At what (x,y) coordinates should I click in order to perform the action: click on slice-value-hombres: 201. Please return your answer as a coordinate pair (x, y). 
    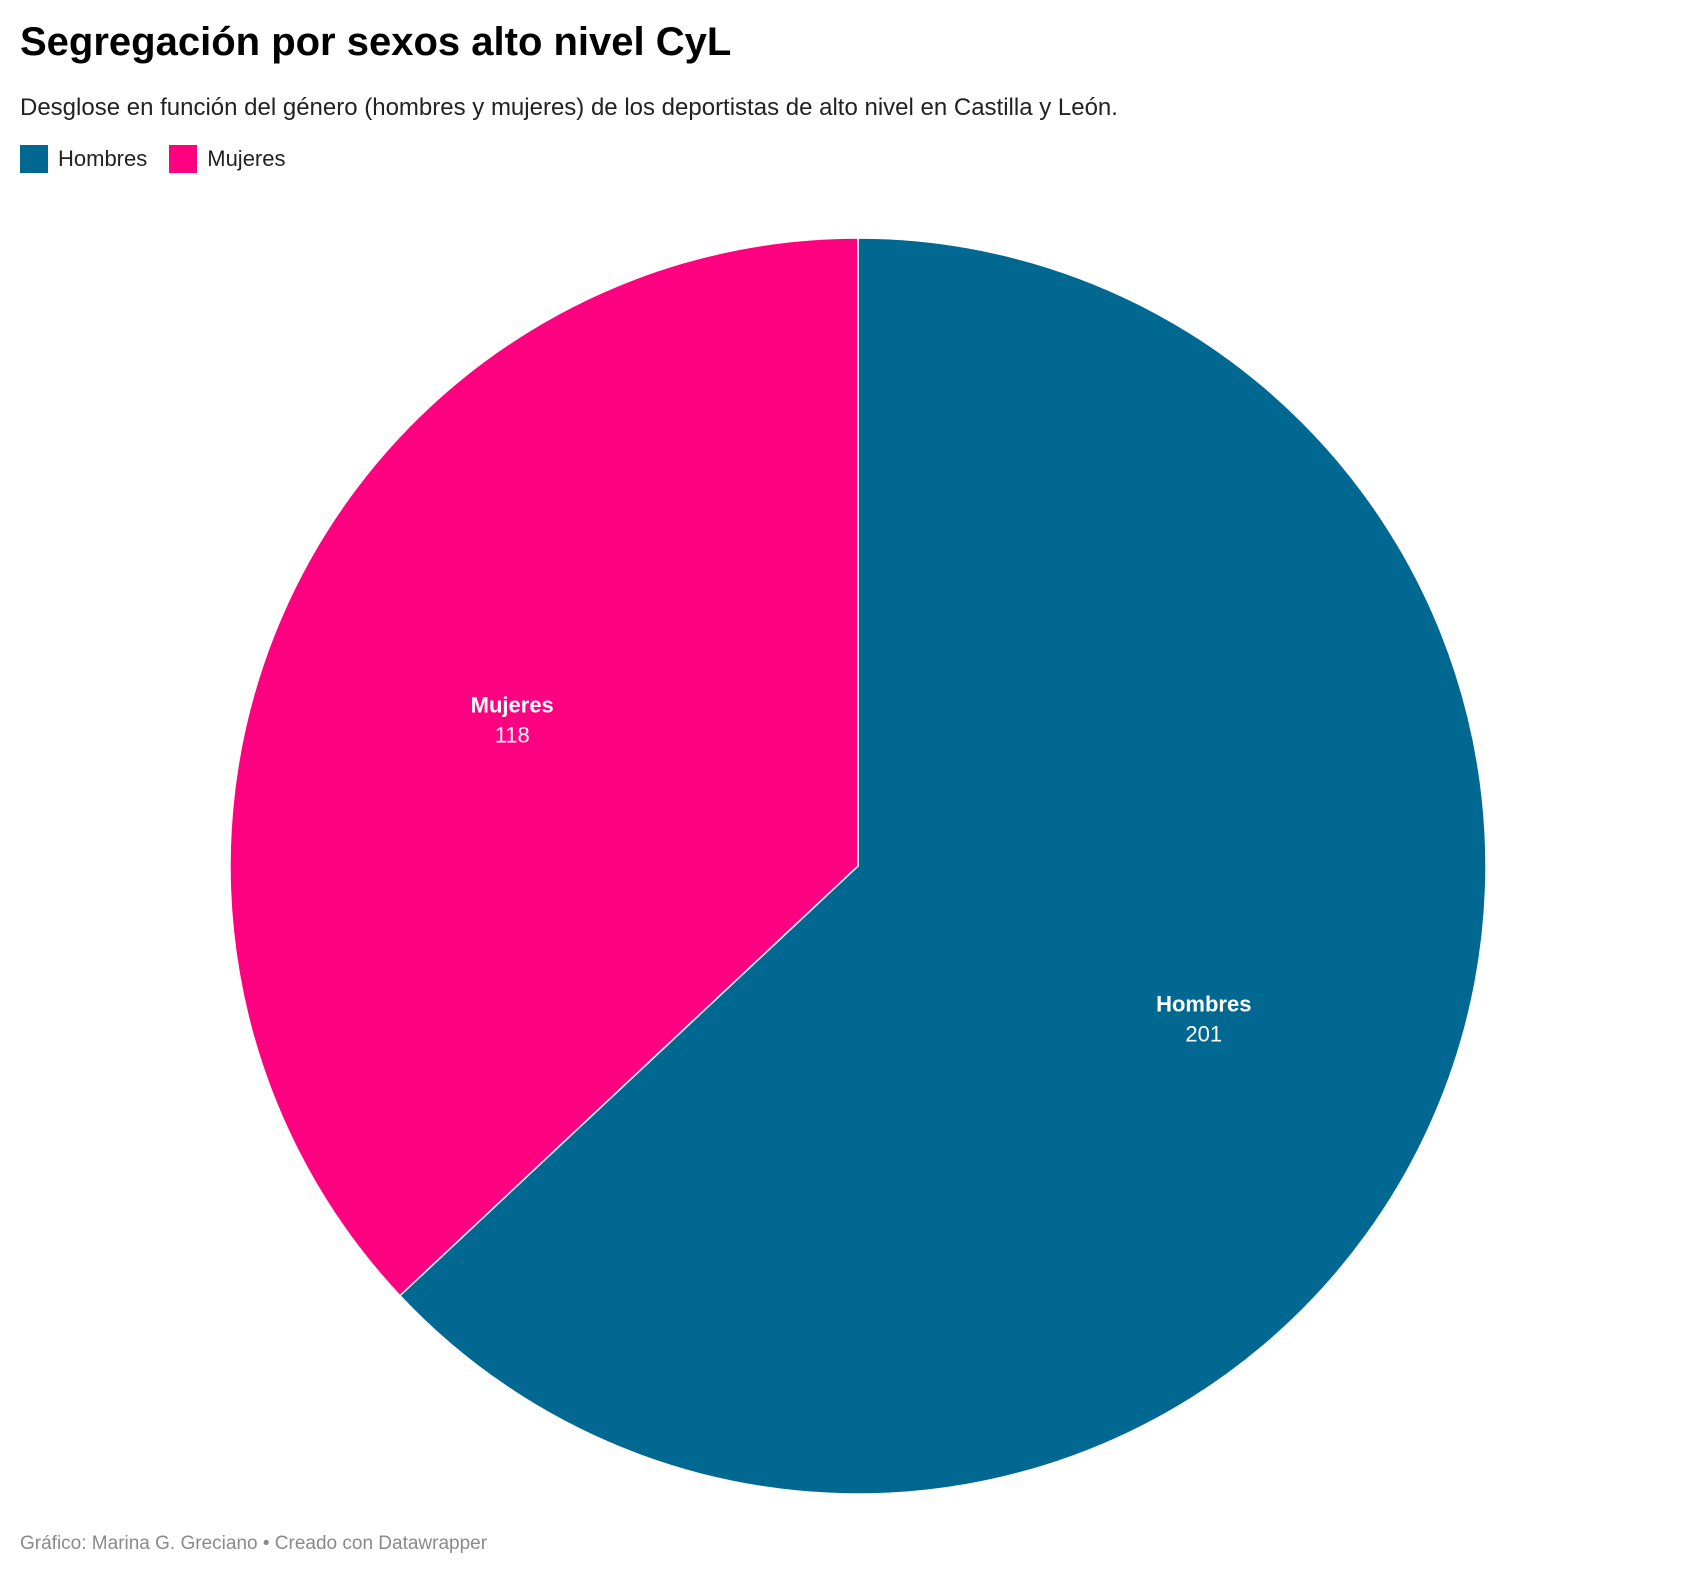
    Looking at the image, I should click on (1203, 1034).